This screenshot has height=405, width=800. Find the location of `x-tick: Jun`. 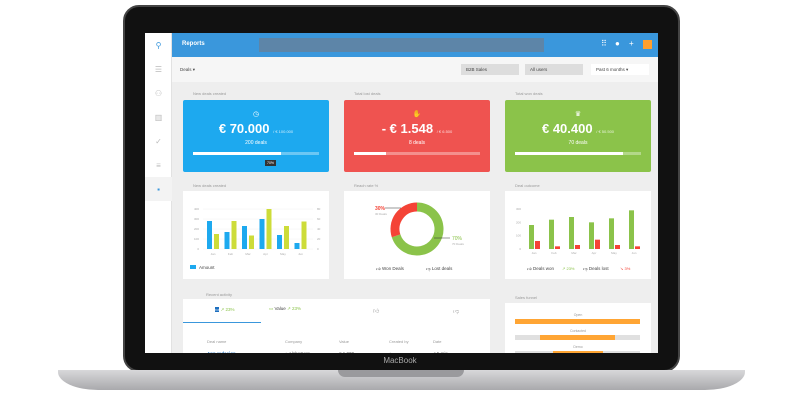

x-tick: Jun is located at coordinates (300, 254).